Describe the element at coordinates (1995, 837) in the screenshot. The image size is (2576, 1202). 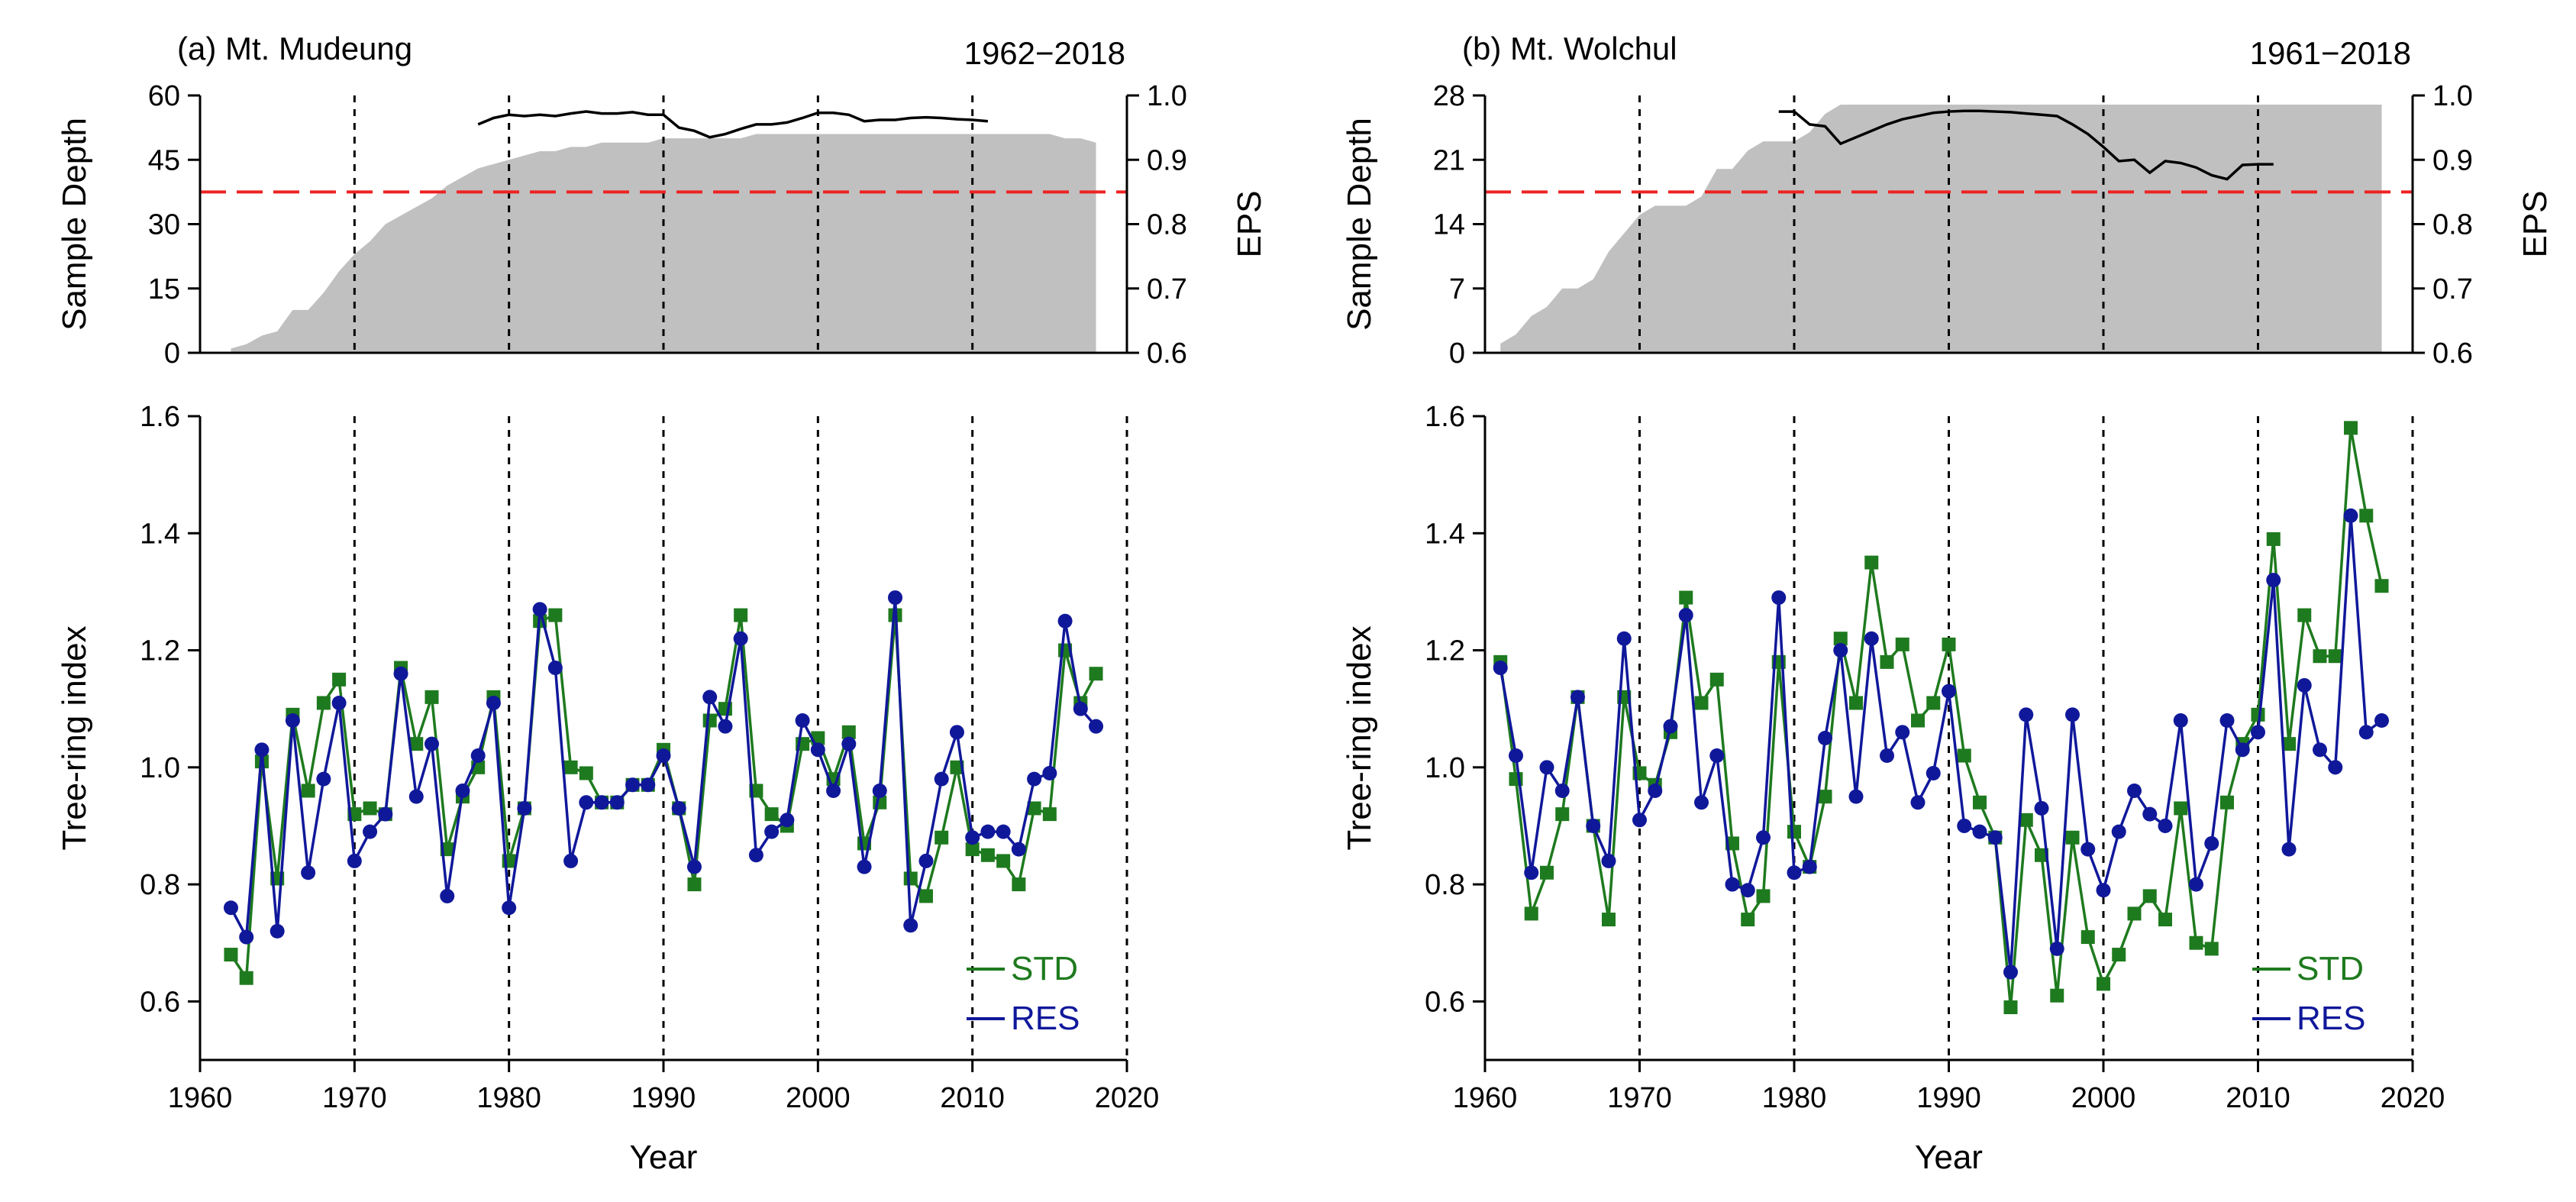
I see `res-point-b-1993` at that location.